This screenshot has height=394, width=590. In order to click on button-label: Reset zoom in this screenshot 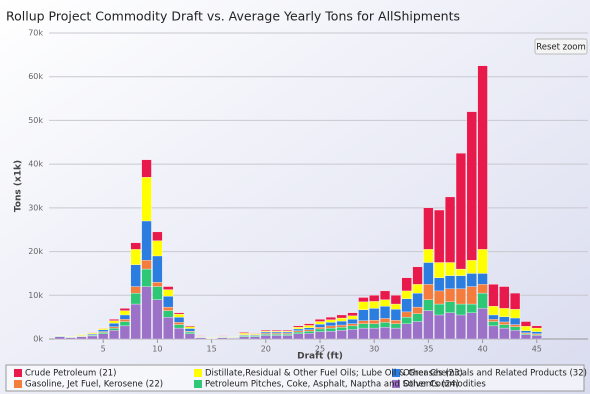, I will do `click(561, 48)`.